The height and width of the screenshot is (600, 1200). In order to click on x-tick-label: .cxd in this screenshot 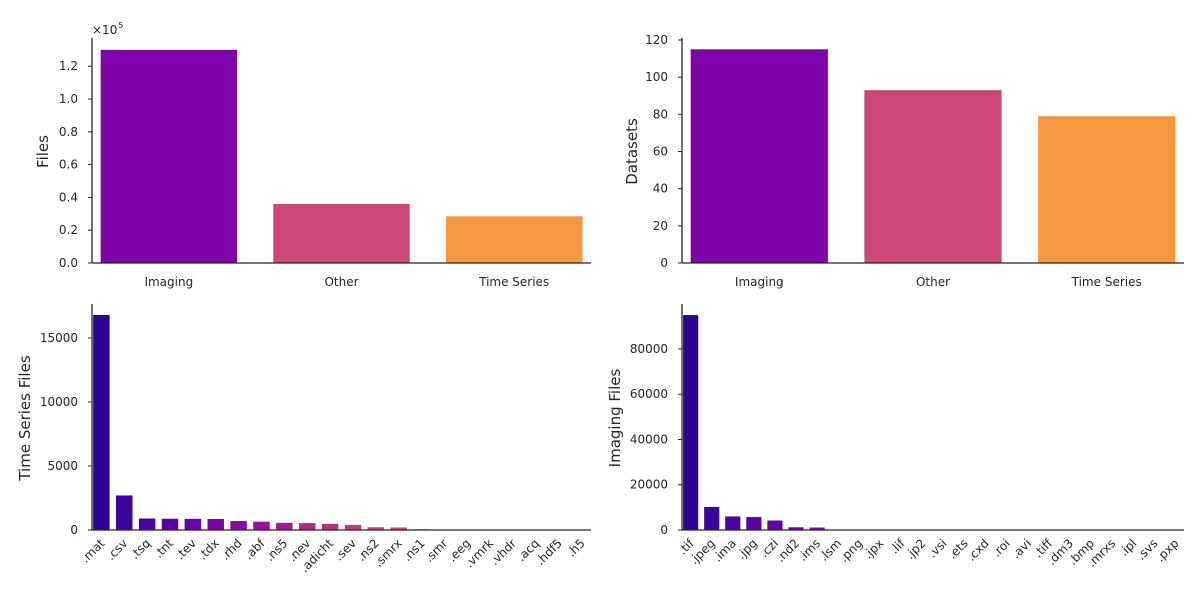, I will do `click(978, 550)`.